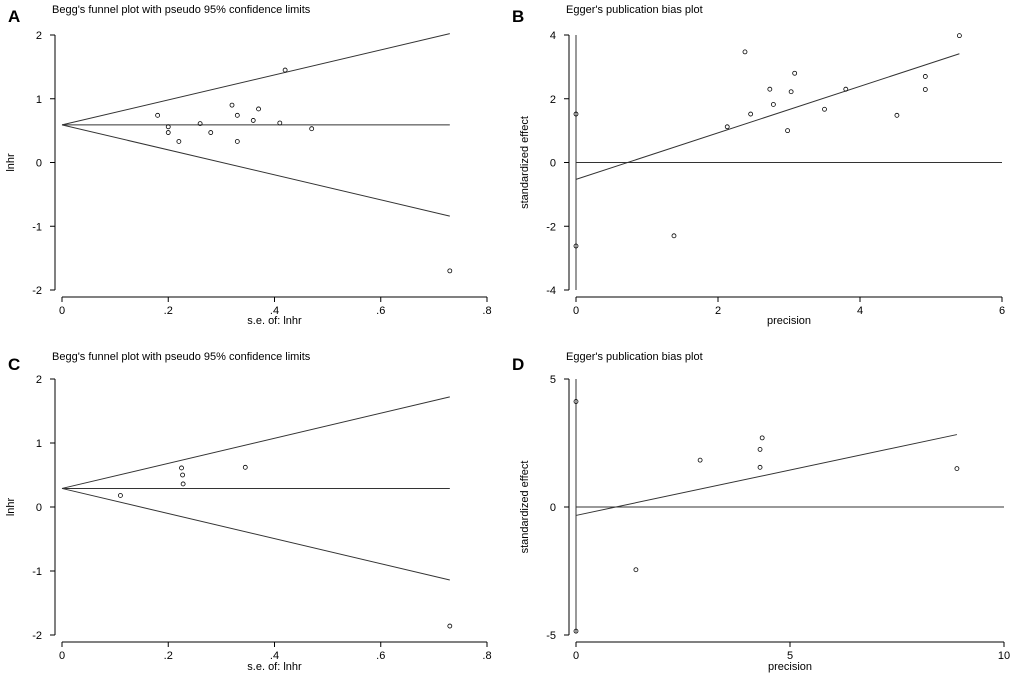 Image resolution: width=1020 pixels, height=680 pixels. What do you see at coordinates (255, 79) in the screenshot?
I see `upper-confidence-limit` at bounding box center [255, 79].